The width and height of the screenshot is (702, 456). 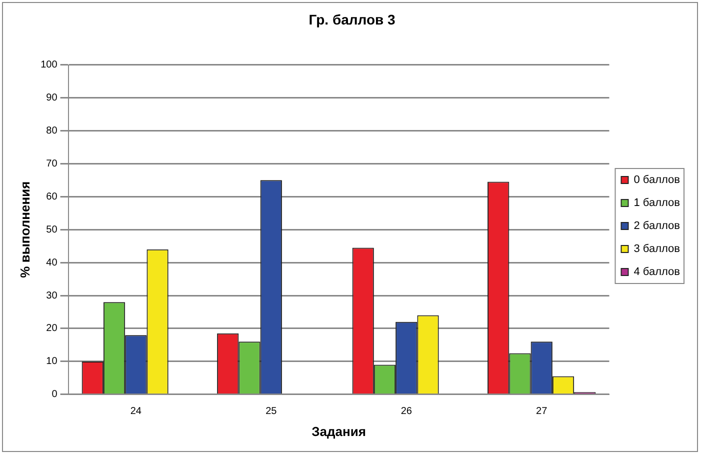 What do you see at coordinates (52, 130) in the screenshot?
I see `y-tick-label: 80` at bounding box center [52, 130].